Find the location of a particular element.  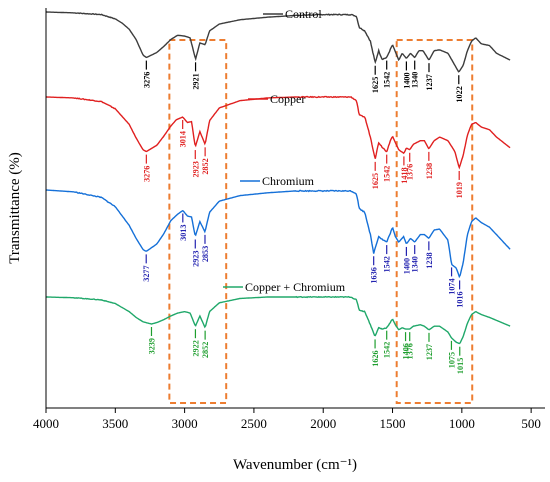

peak-label-6: 1340 is located at coordinates (415, 80).